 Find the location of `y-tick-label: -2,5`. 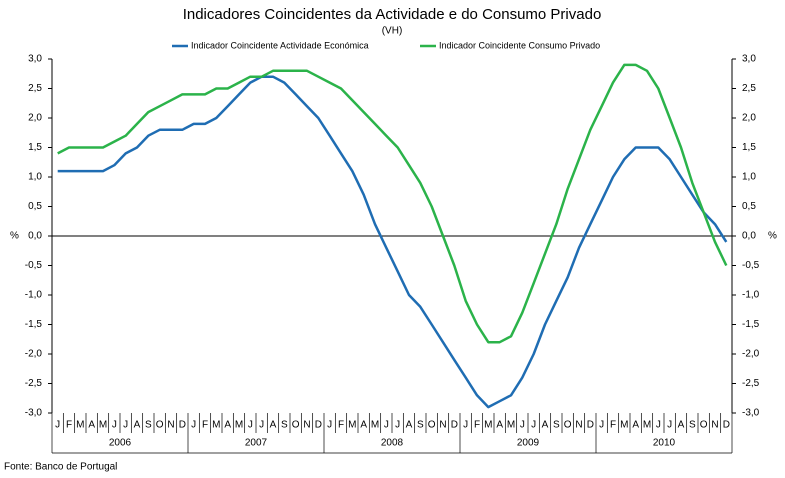

y-tick-label: -2,5 is located at coordinates (34, 383).